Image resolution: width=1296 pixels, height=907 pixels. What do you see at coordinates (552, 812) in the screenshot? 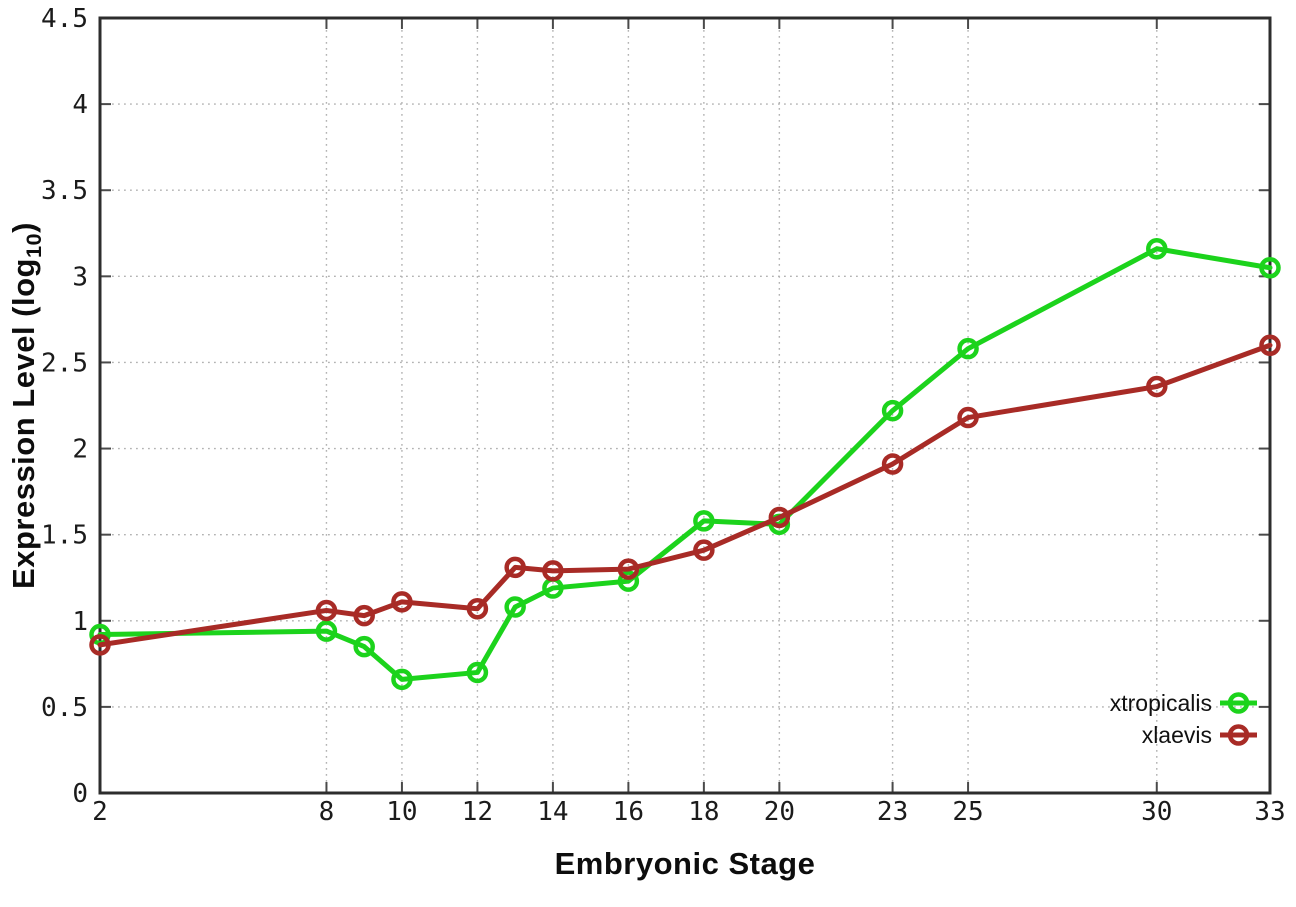
I see `x-tick-label: 14` at bounding box center [552, 812].